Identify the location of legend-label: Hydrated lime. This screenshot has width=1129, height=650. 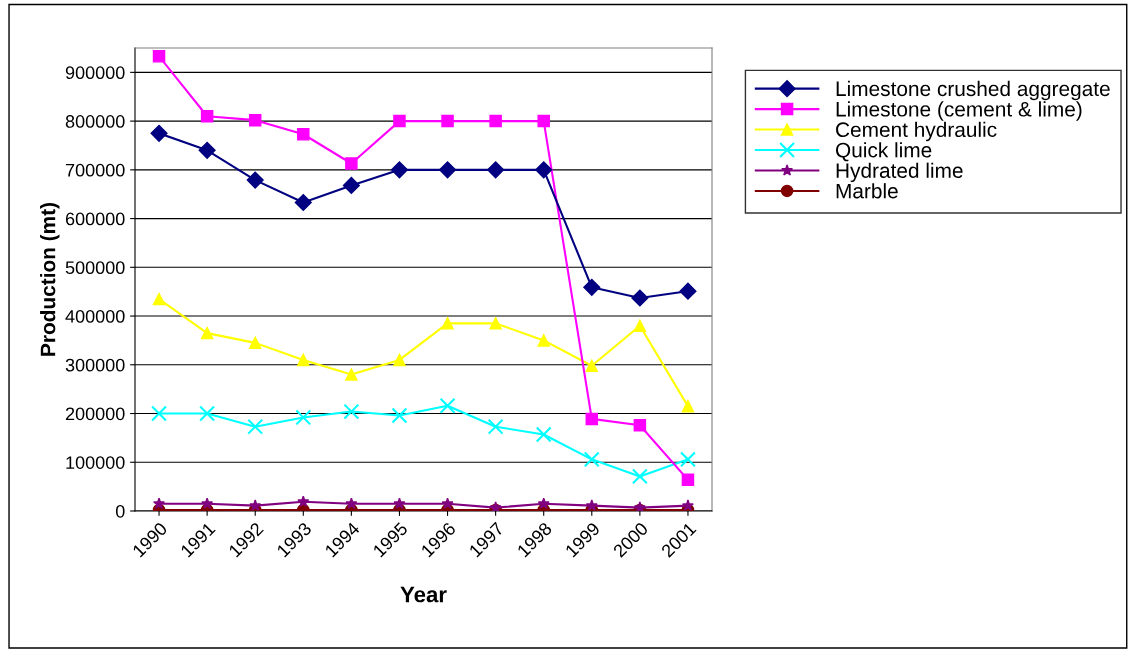
(899, 172).